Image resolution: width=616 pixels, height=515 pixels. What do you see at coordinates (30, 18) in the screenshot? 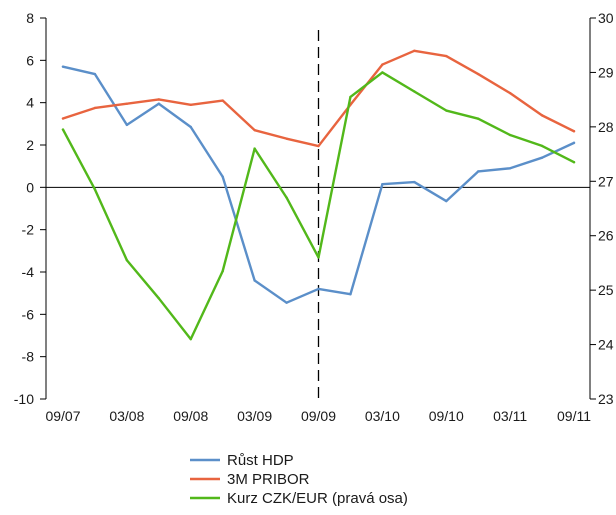
I see `left-axis-tick-label: 8` at bounding box center [30, 18].